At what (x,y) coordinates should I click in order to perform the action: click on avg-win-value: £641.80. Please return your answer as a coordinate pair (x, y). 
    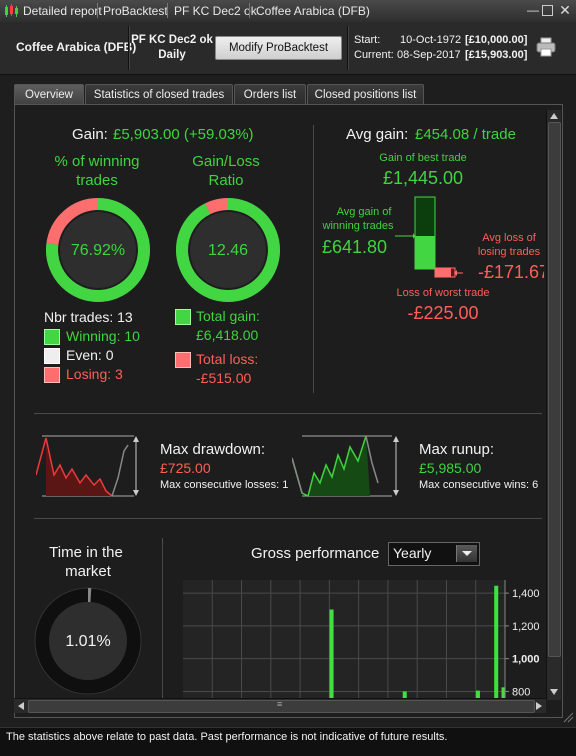
    Looking at the image, I should click on (355, 247).